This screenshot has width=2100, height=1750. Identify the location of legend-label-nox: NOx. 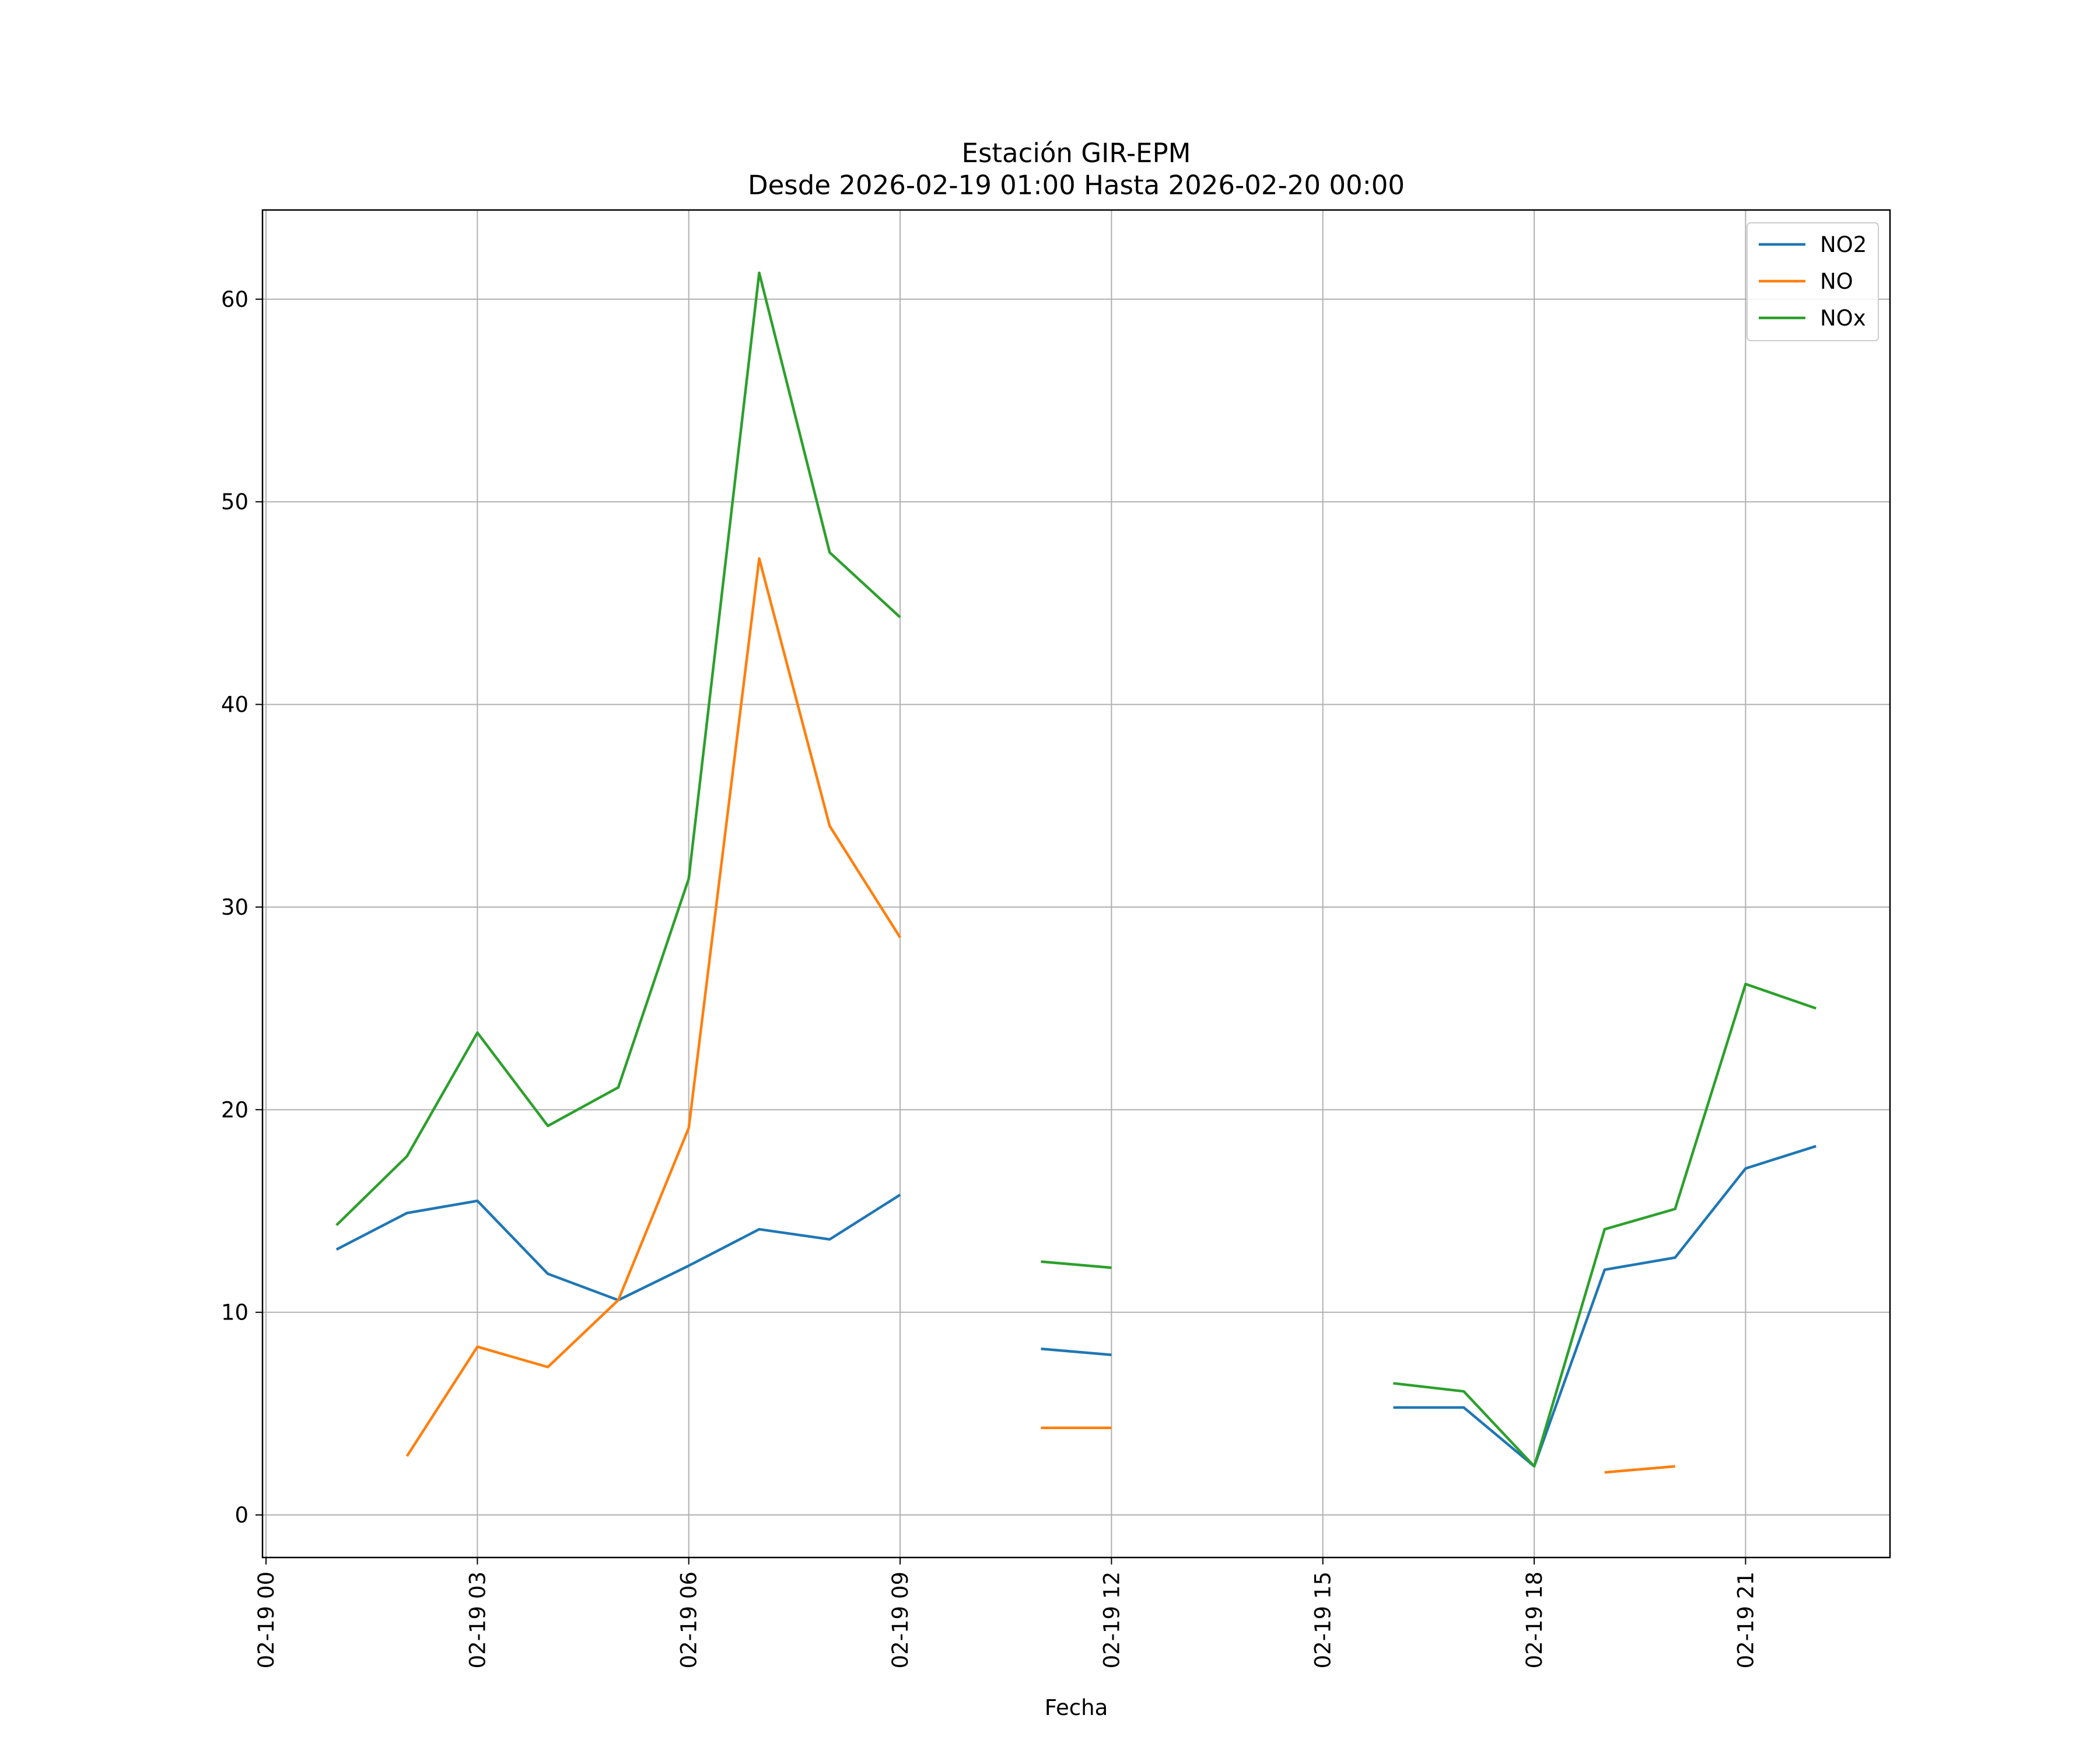
(1843, 318).